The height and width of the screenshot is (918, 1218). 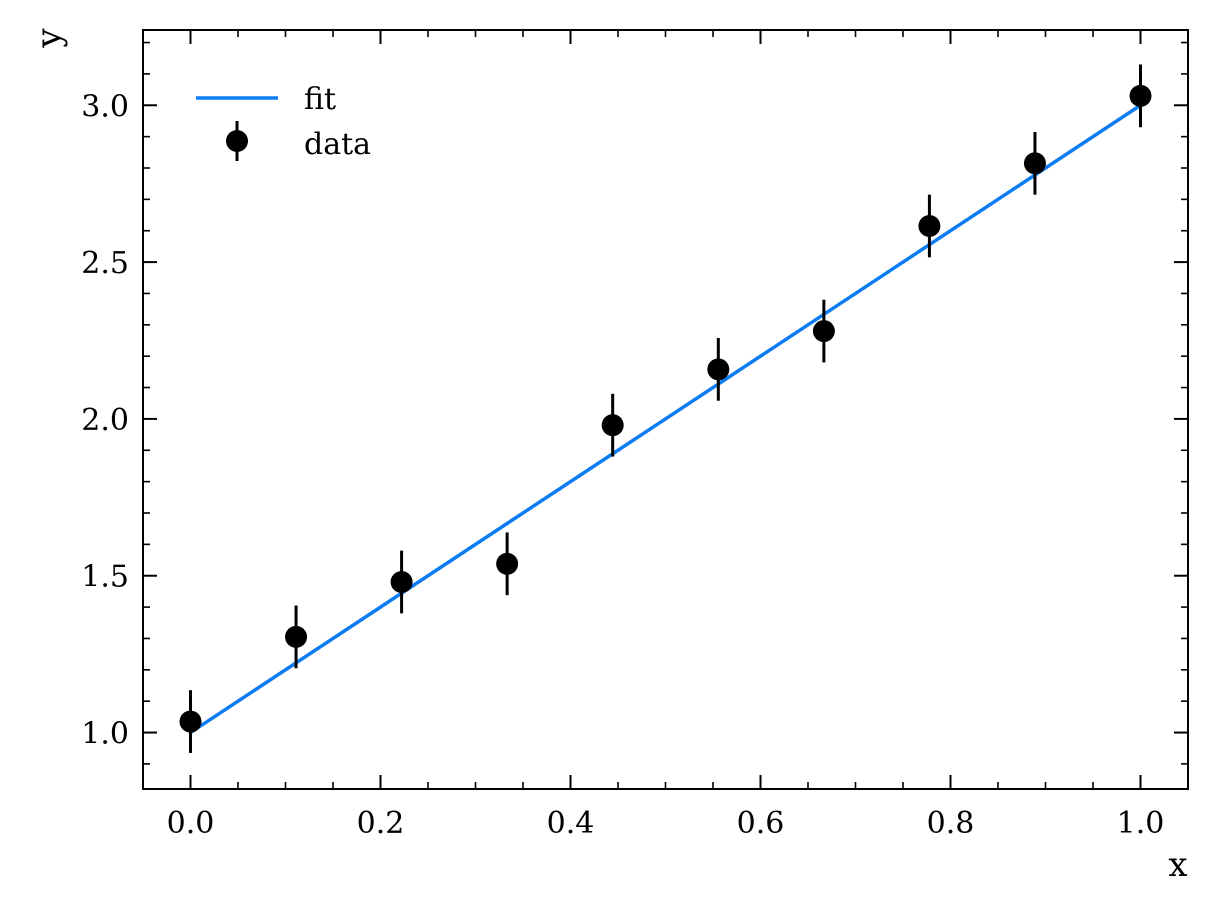 I want to click on x-tick-labels: 0.0 0.2 0.4 0.6 0.8 1.0, so click(x=666, y=823).